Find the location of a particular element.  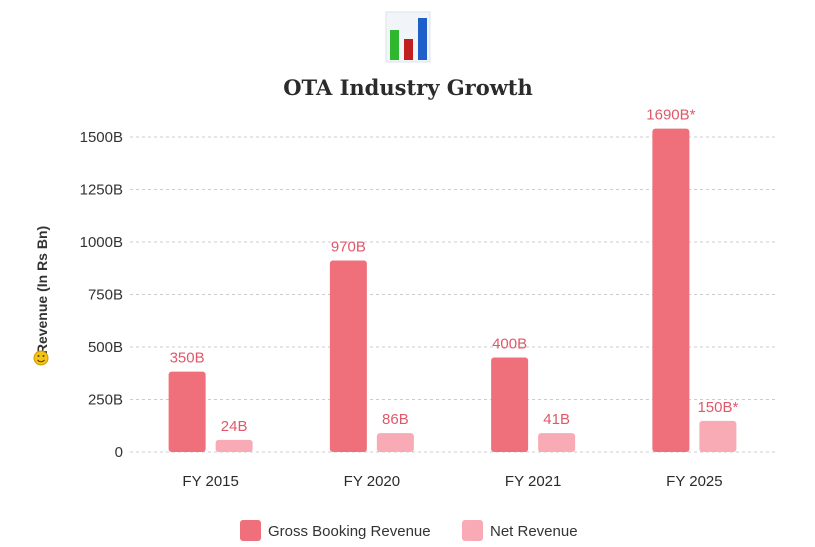

y-tick-label: 0 is located at coordinates (119, 452).